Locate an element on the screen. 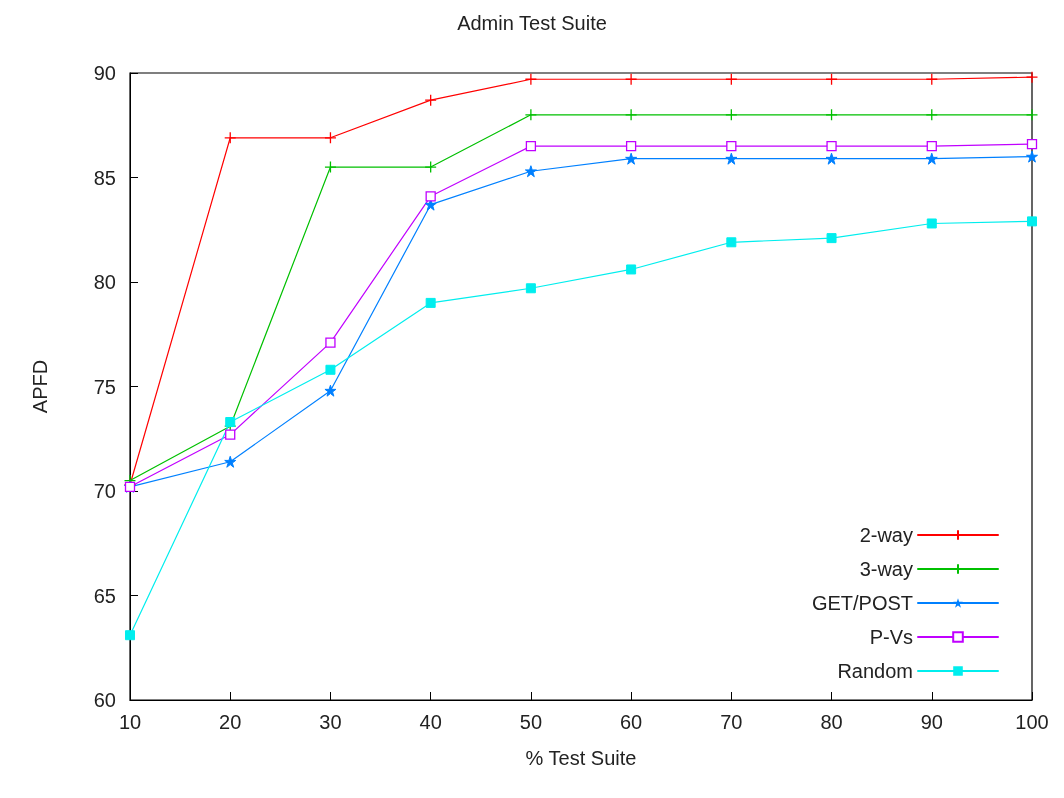 This screenshot has height=798, width=1064. legend-label: Random is located at coordinates (875, 671).